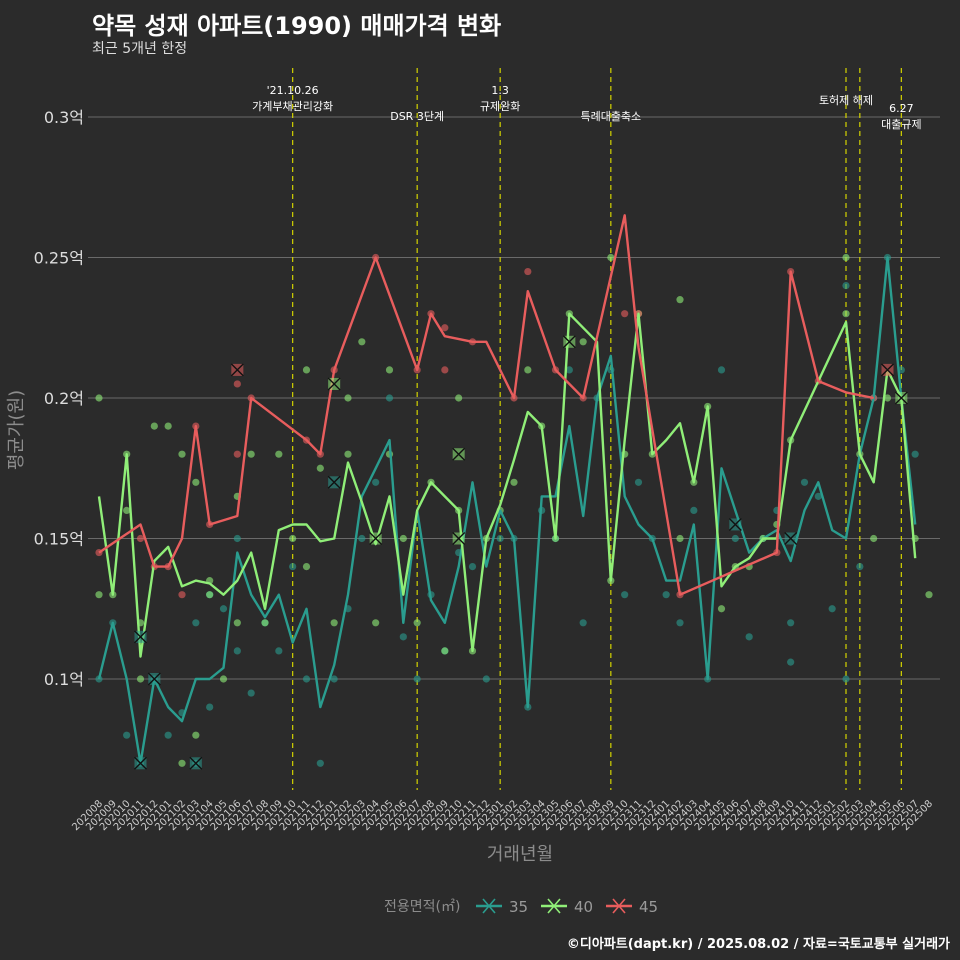 The width and height of the screenshot is (960, 960). Describe the element at coordinates (417, 116) in the screenshot. I see `event-label: DSR 3단계` at that location.